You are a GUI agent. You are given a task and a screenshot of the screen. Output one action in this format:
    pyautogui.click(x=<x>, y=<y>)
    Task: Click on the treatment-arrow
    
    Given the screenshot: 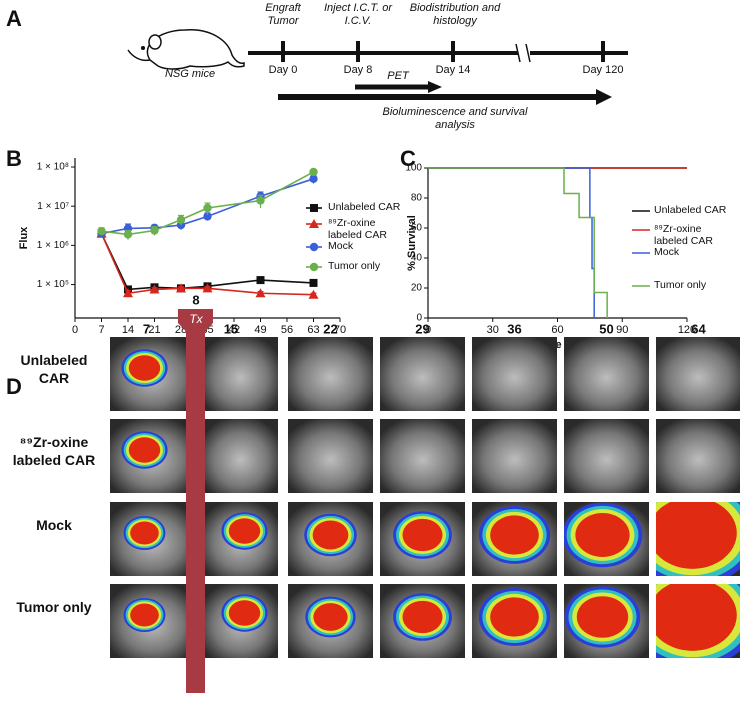 What is the action you would take?
    pyautogui.click(x=195, y=325)
    